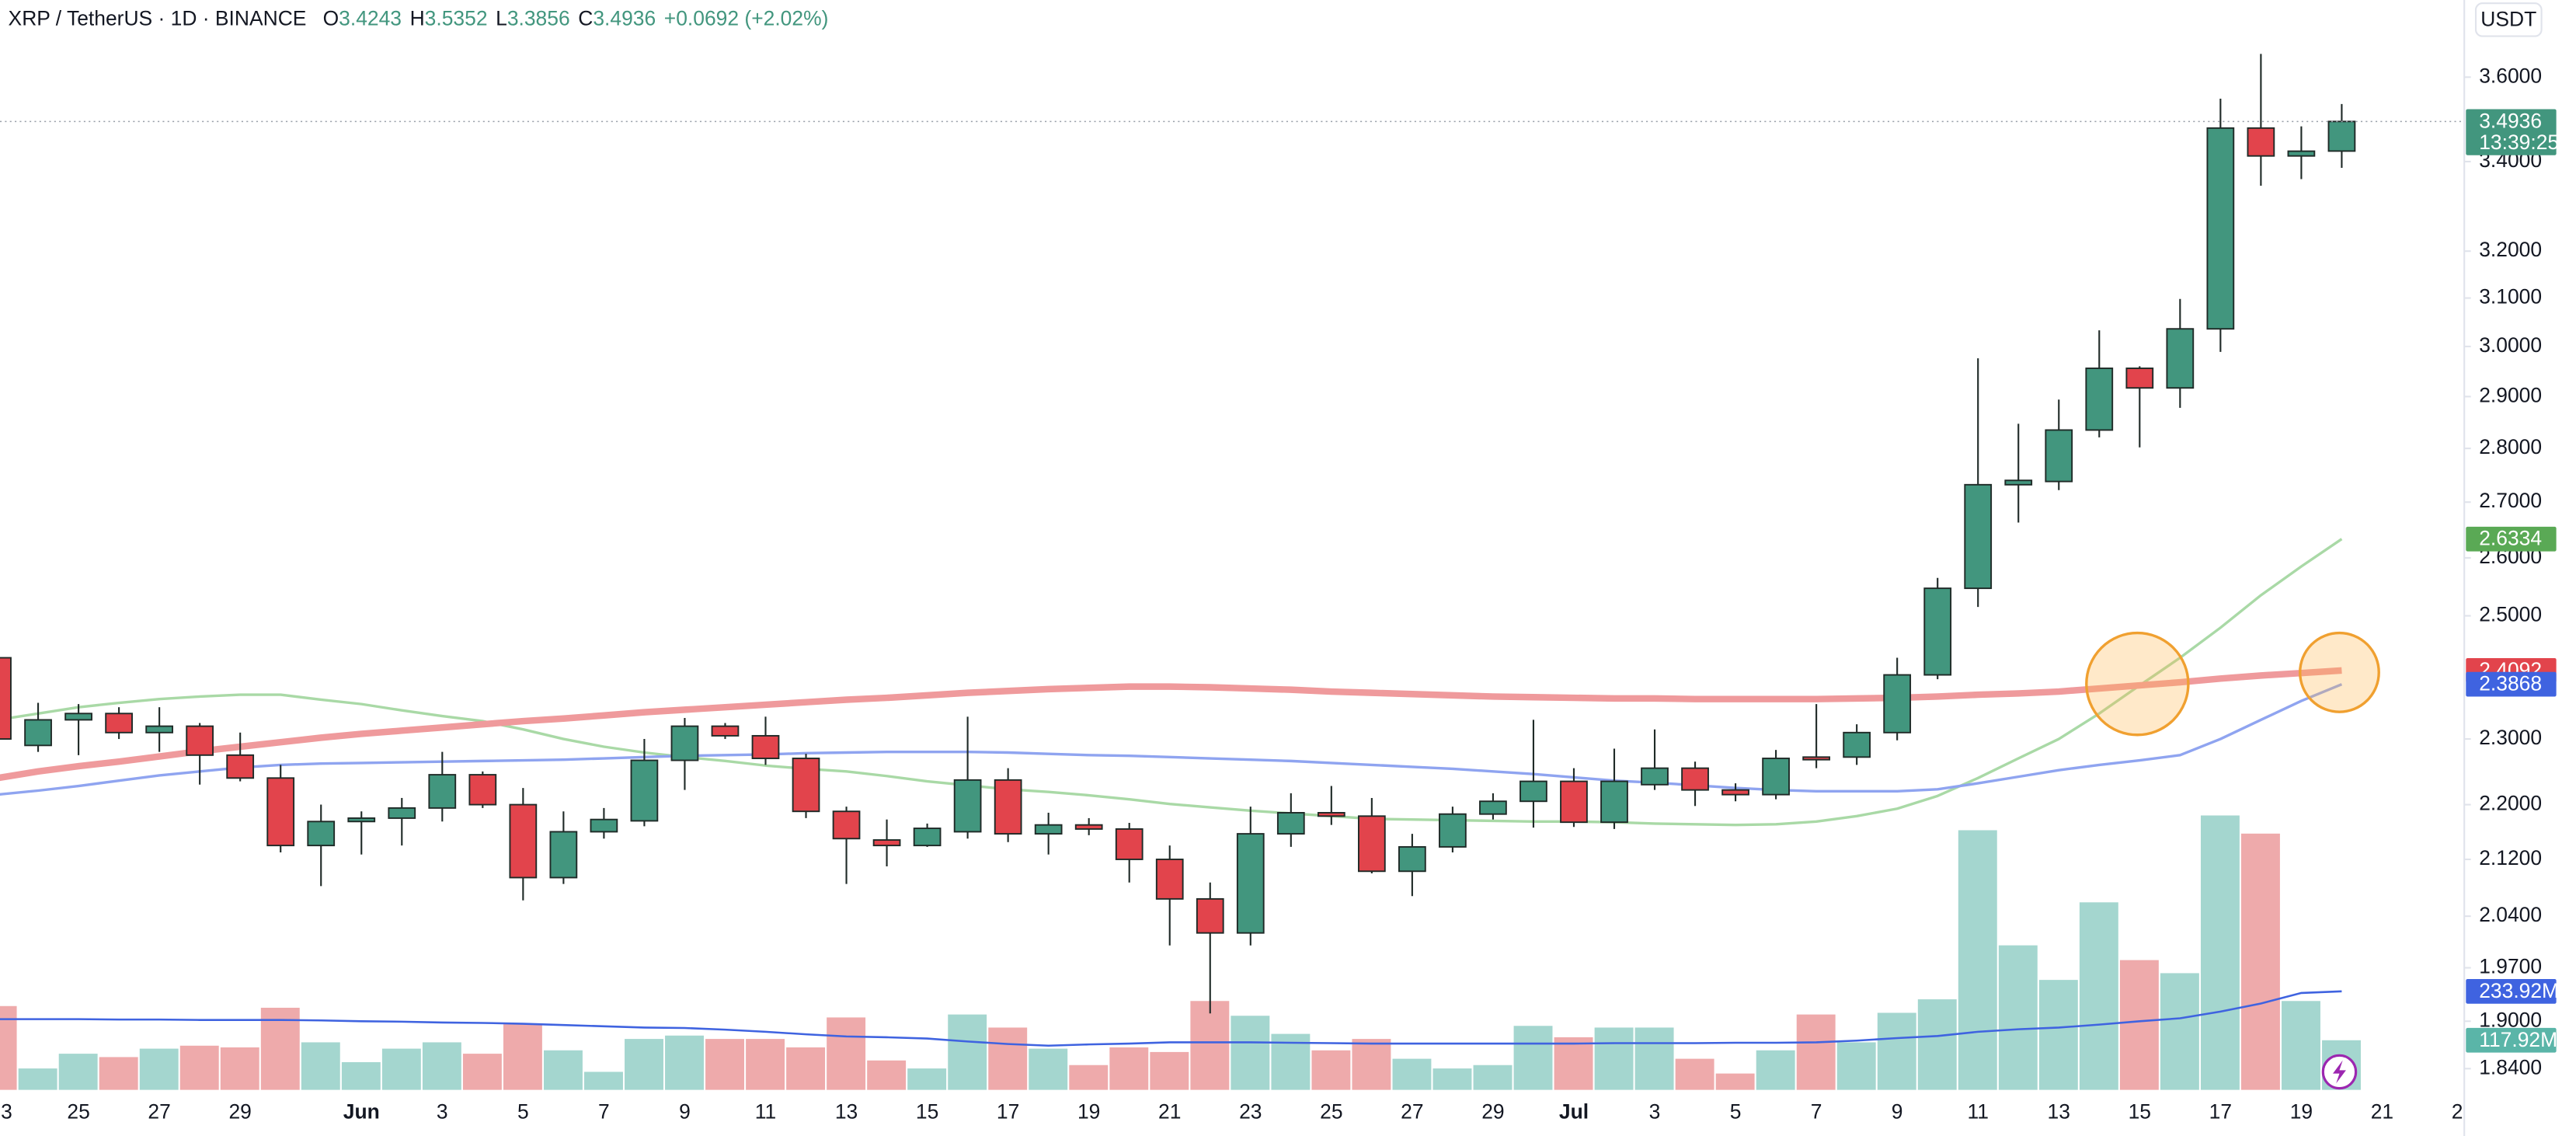 Image resolution: width=2576 pixels, height=1136 pixels. Describe the element at coordinates (370, 18) in the screenshot. I see `ohlc-value: 3.4243` at that location.